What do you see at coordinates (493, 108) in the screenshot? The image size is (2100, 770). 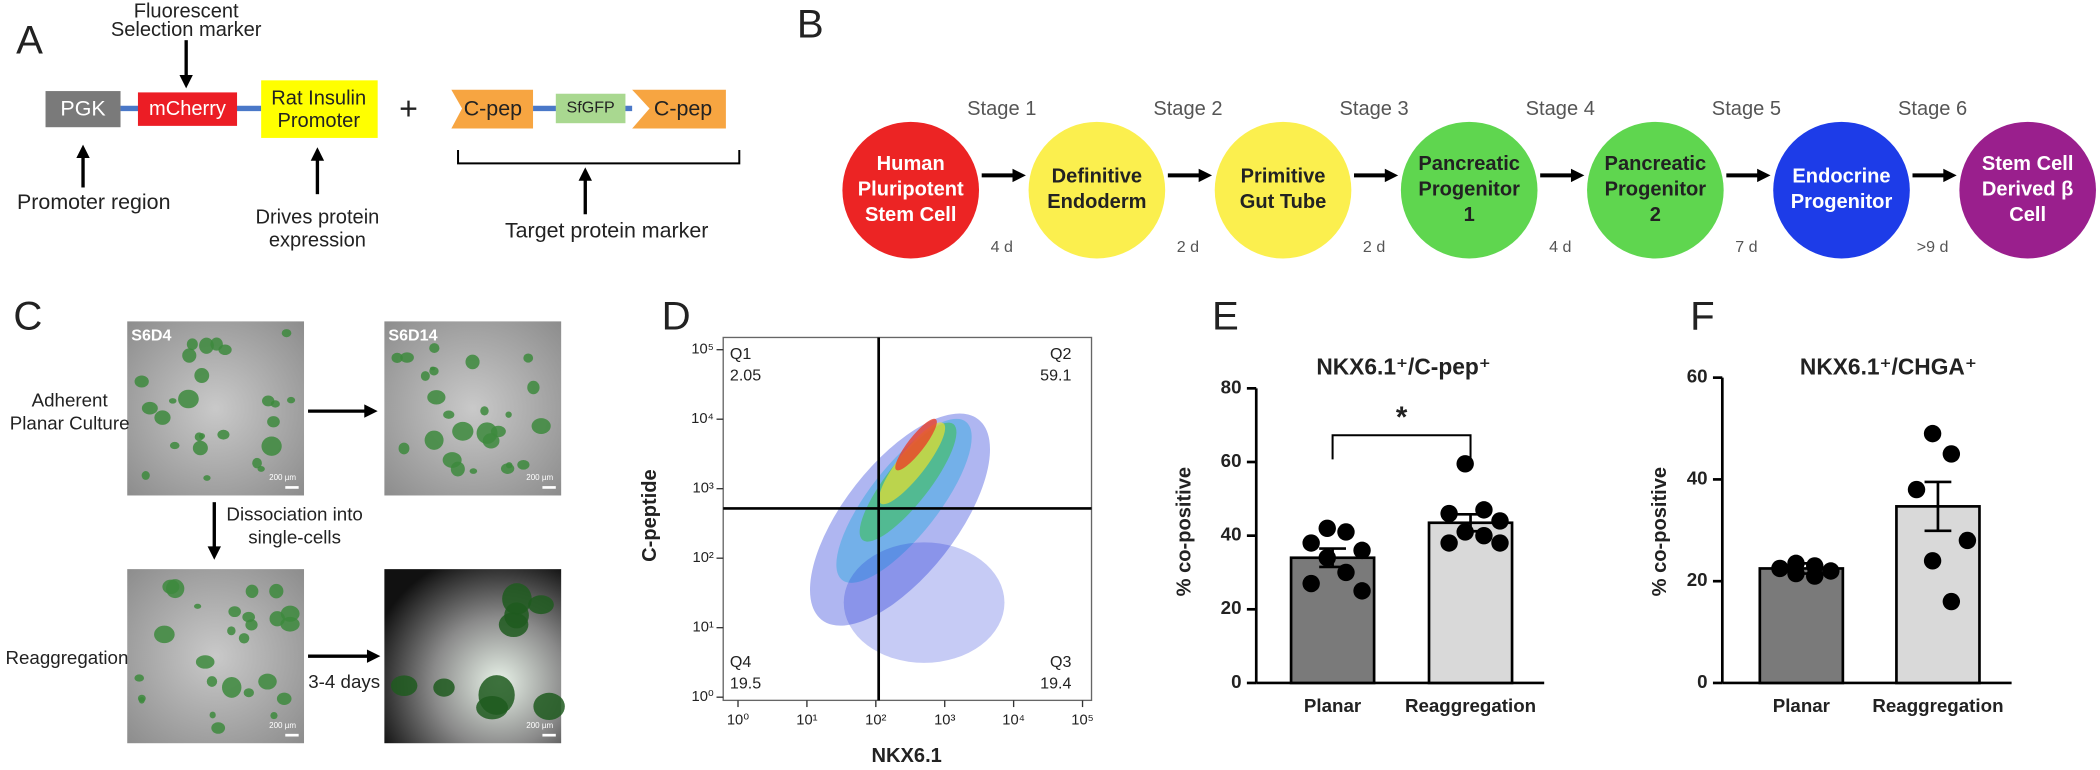 I see `label: C-pep` at bounding box center [493, 108].